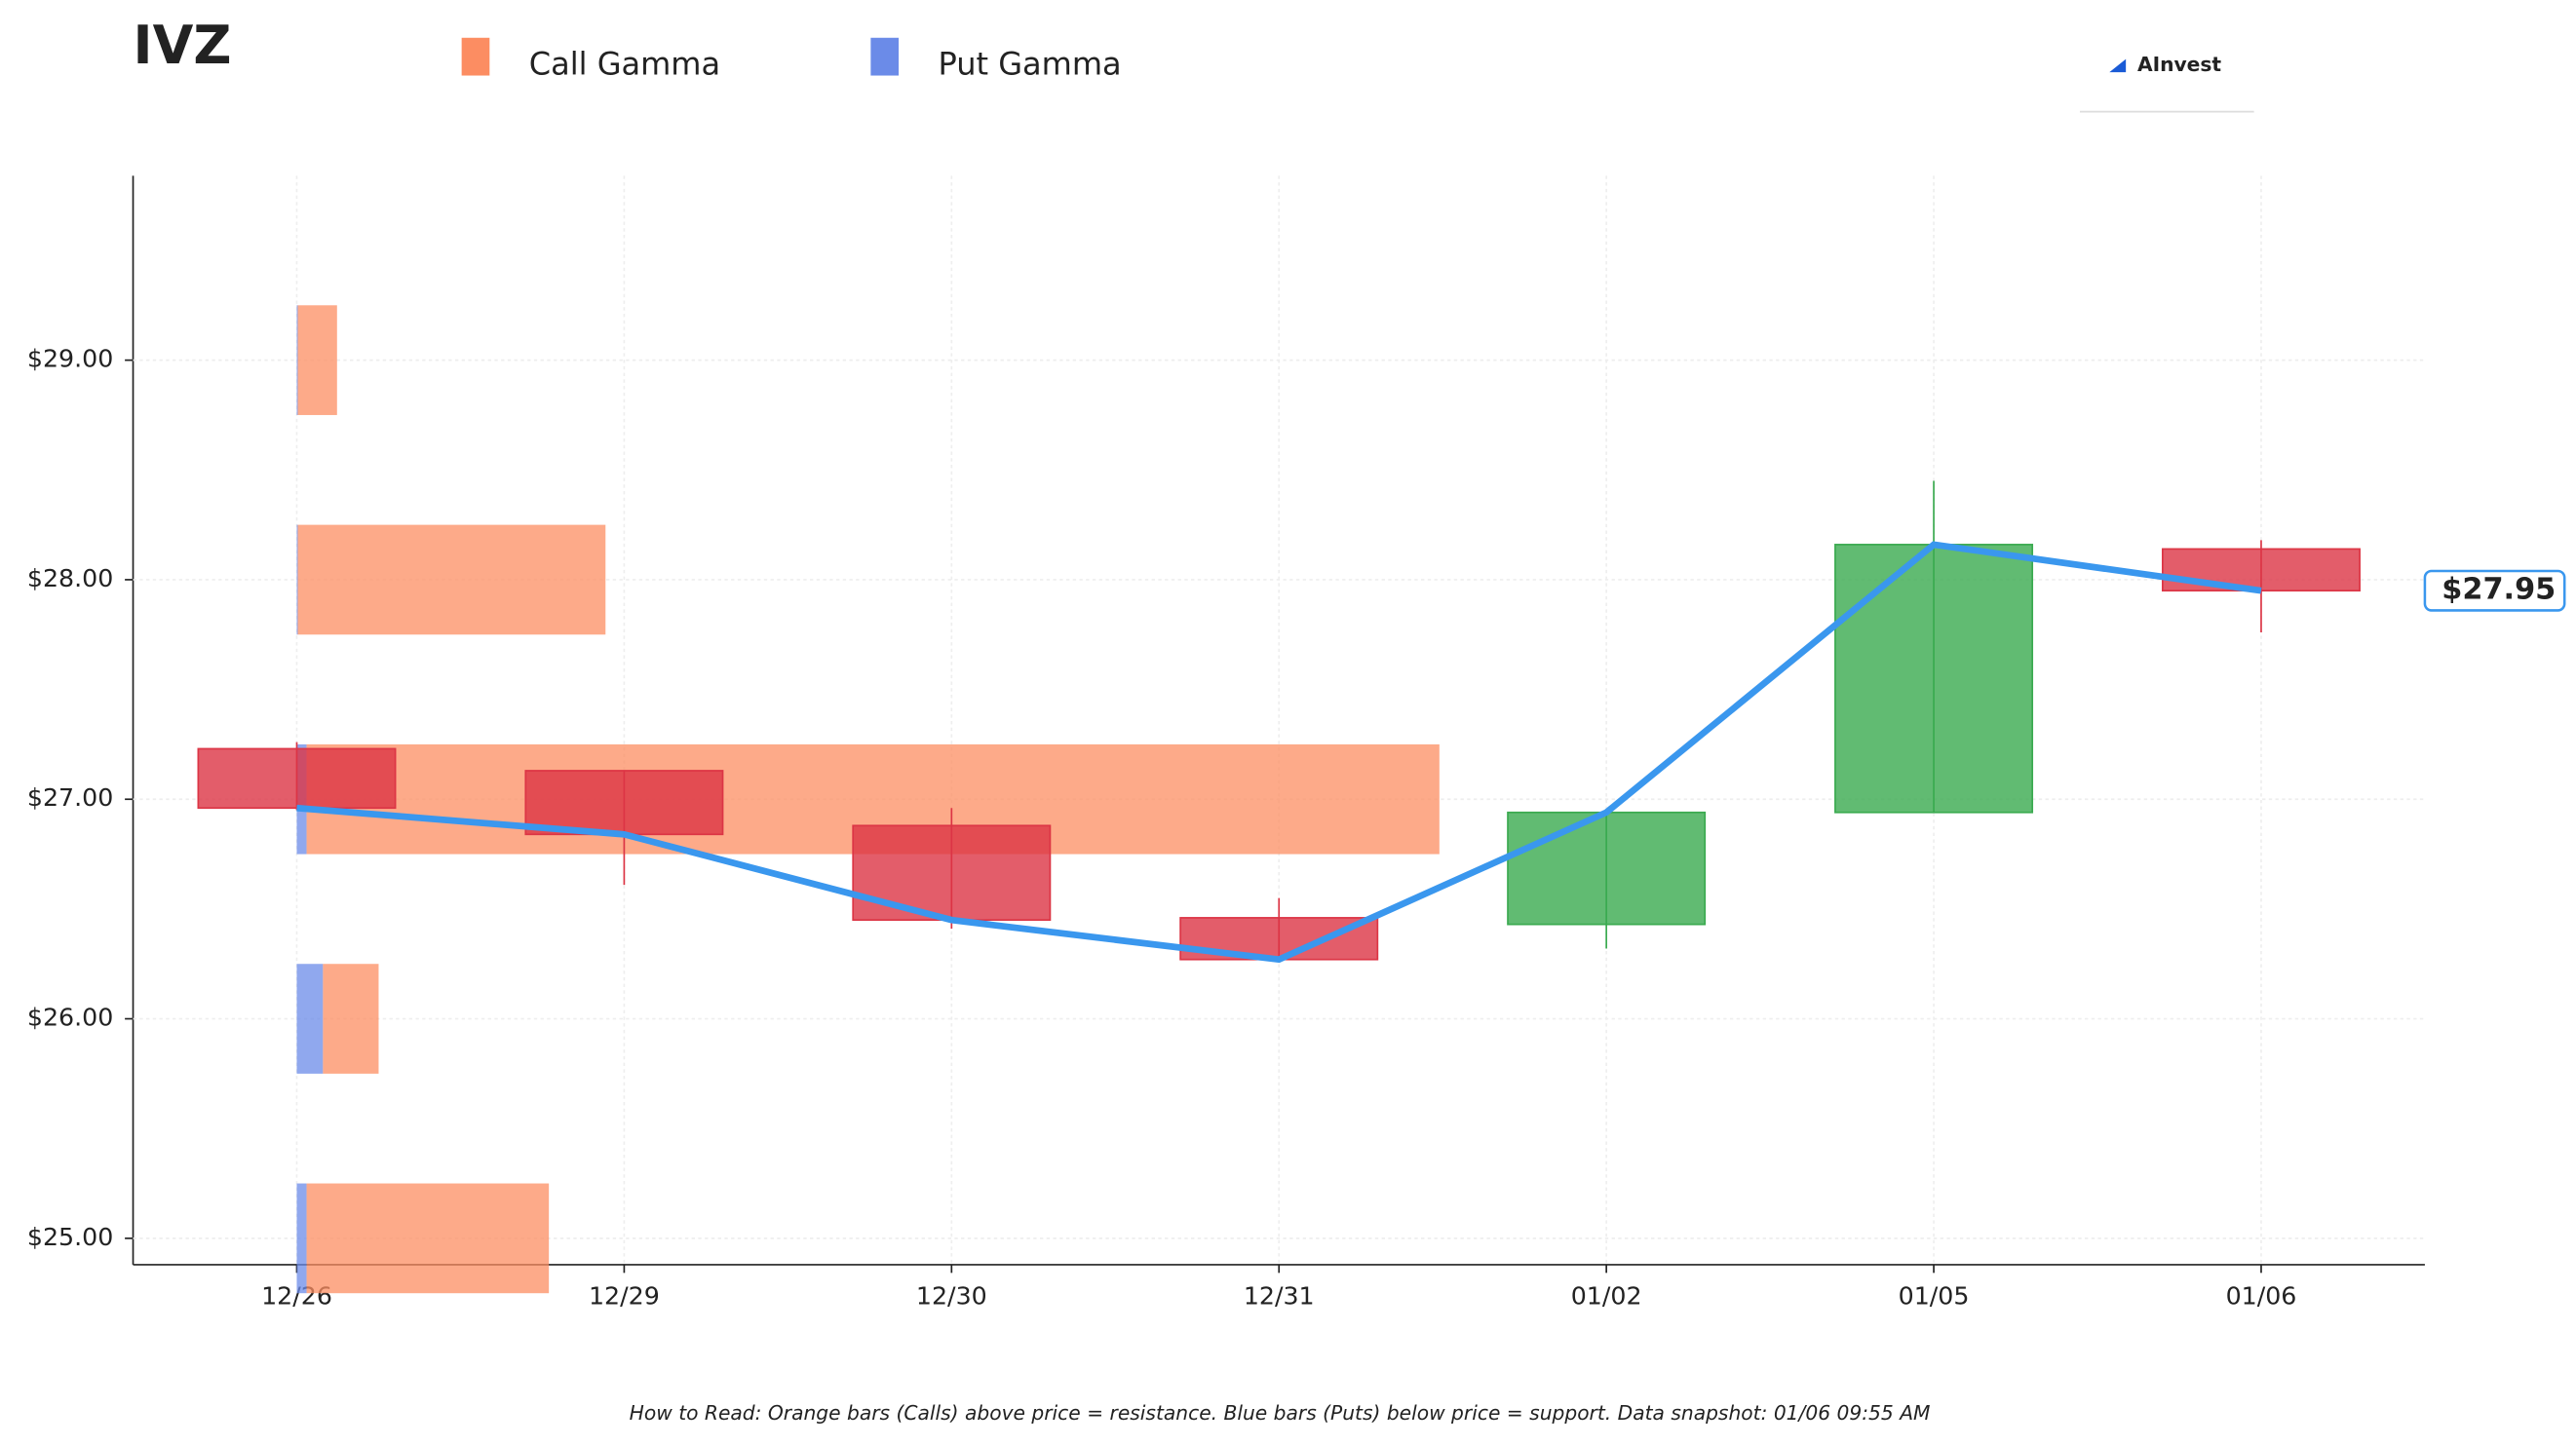  What do you see at coordinates (2261, 1296) in the screenshot?
I see `x-tick-label: 01/06` at bounding box center [2261, 1296].